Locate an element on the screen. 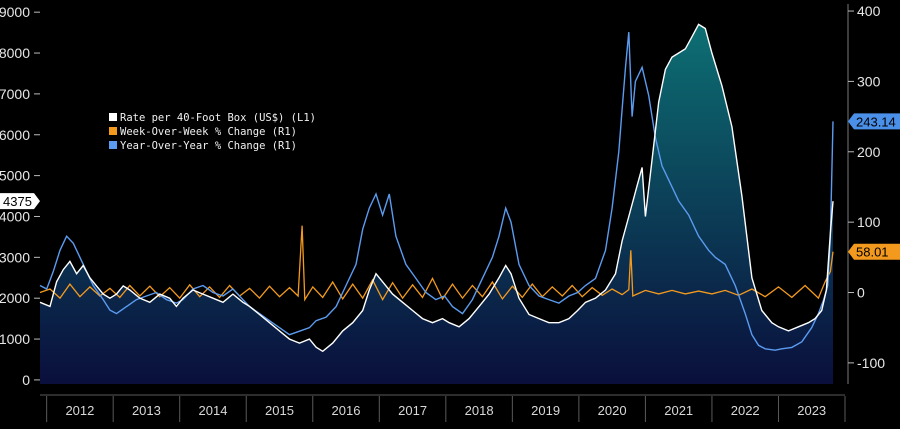 The width and height of the screenshot is (900, 429). last-value-rate: 4375 is located at coordinates (17, 201).